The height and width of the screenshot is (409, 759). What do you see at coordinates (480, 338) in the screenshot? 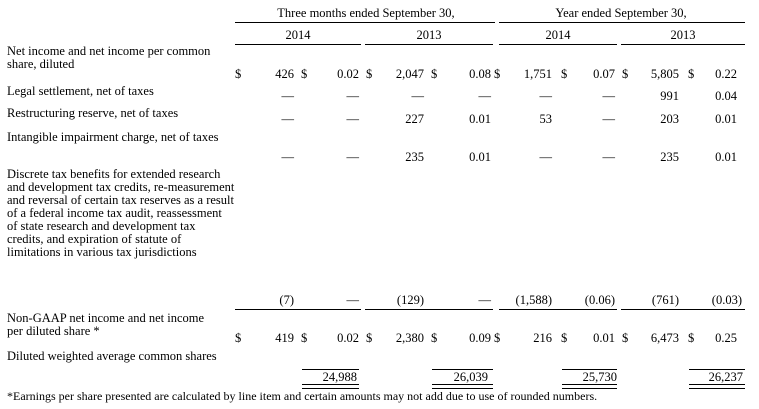
I see `cell-value: 0.09` at bounding box center [480, 338].